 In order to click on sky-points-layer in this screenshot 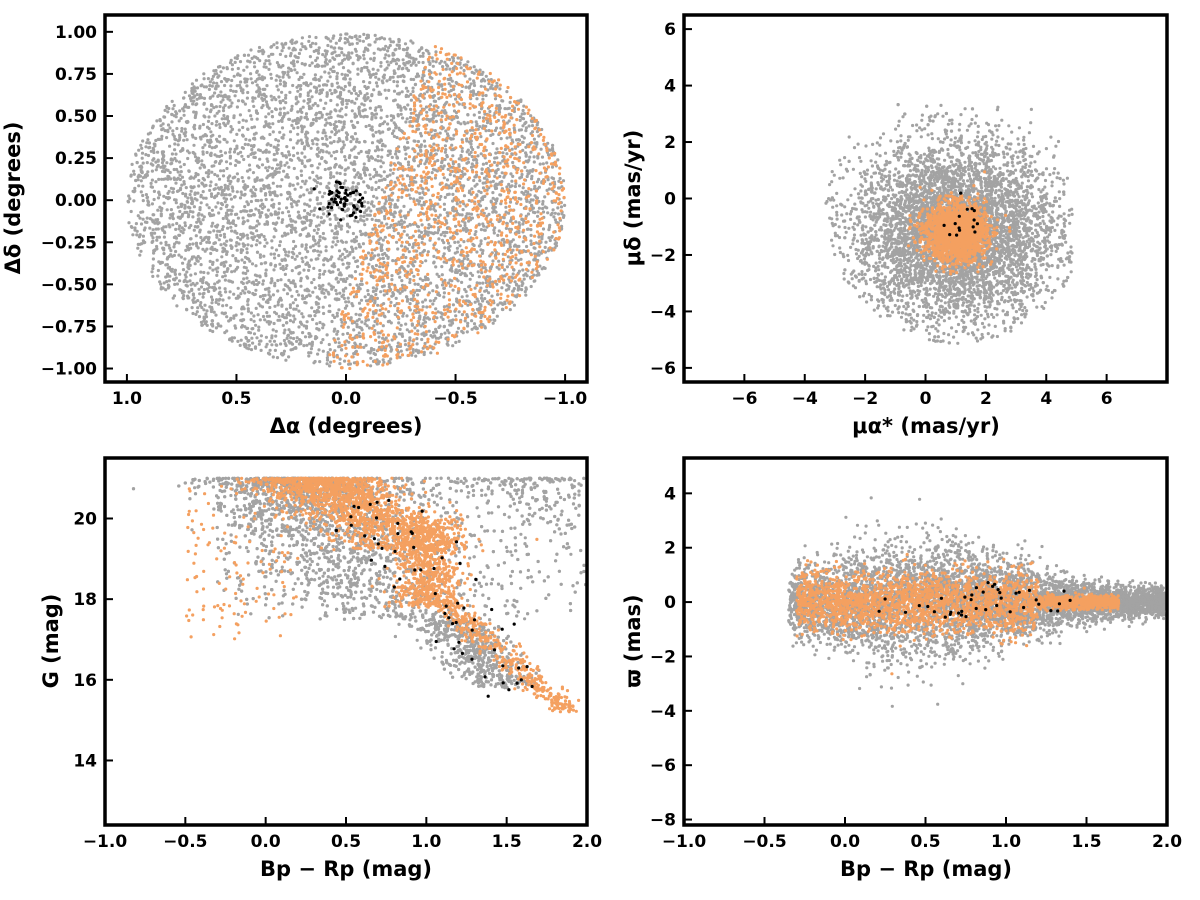, I will do `click(347, 201)`.